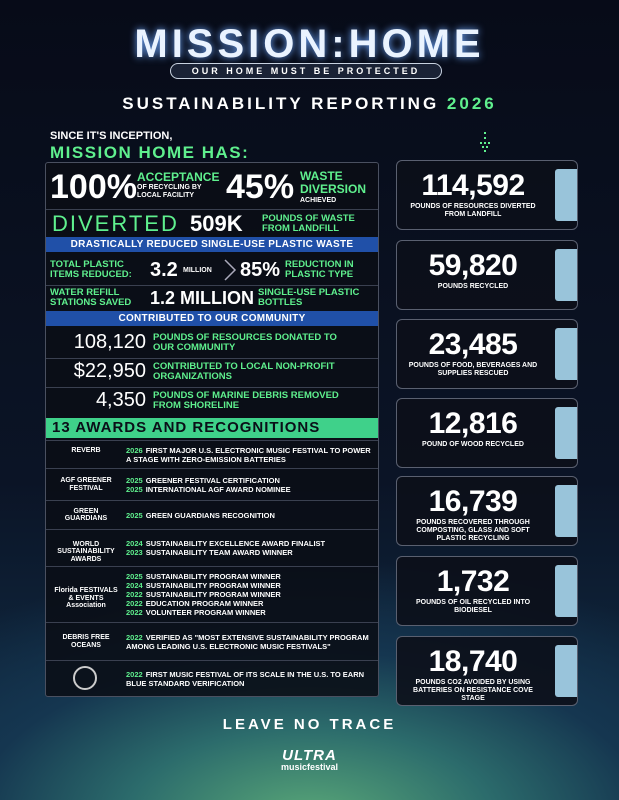  What do you see at coordinates (218, 489) in the screenshot?
I see `award-text: INTERNATIONAL AGF AWARD NOMINEE` at bounding box center [218, 489].